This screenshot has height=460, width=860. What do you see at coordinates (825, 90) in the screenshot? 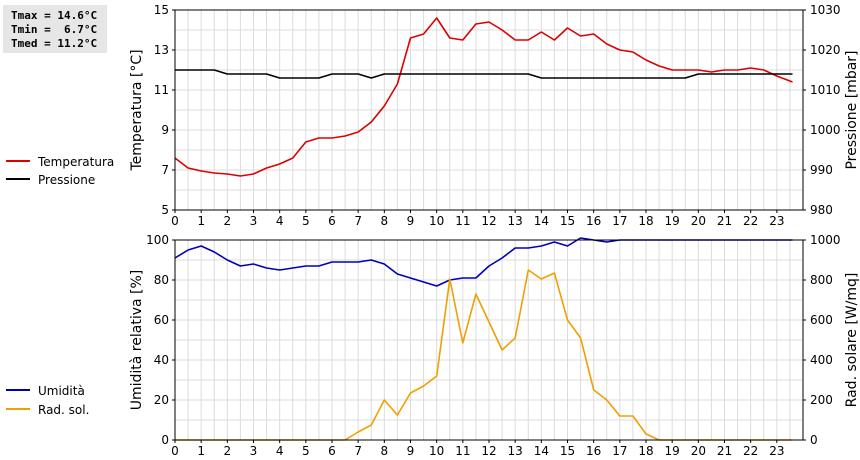
I see `y2-tick-label: 1010` at bounding box center [825, 90].